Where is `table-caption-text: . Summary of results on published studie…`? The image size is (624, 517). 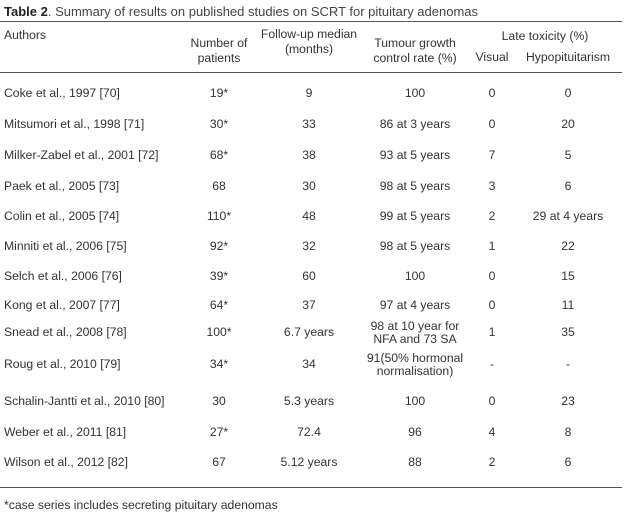
table-caption-text: . Summary of results on published studie… is located at coordinates (263, 11).